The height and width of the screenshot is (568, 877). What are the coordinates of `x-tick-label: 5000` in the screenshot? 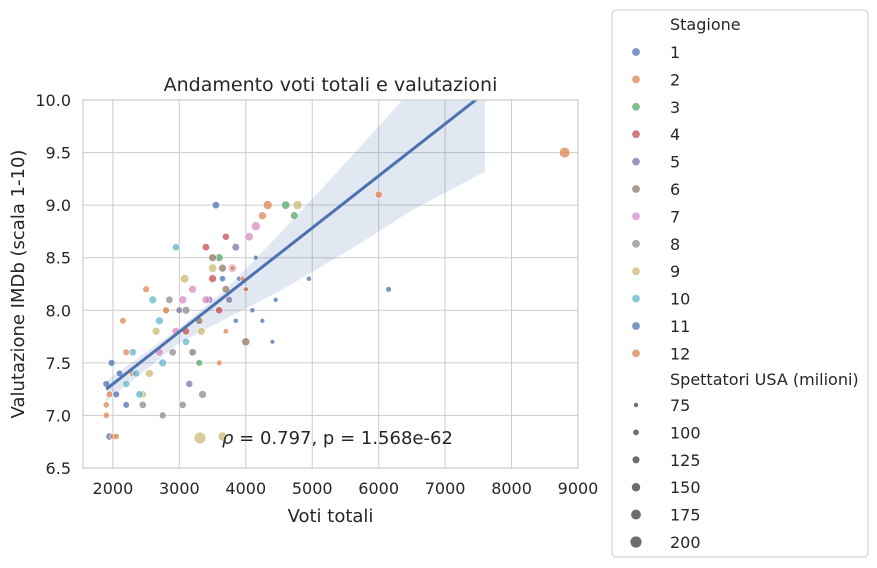 It's located at (312, 488).